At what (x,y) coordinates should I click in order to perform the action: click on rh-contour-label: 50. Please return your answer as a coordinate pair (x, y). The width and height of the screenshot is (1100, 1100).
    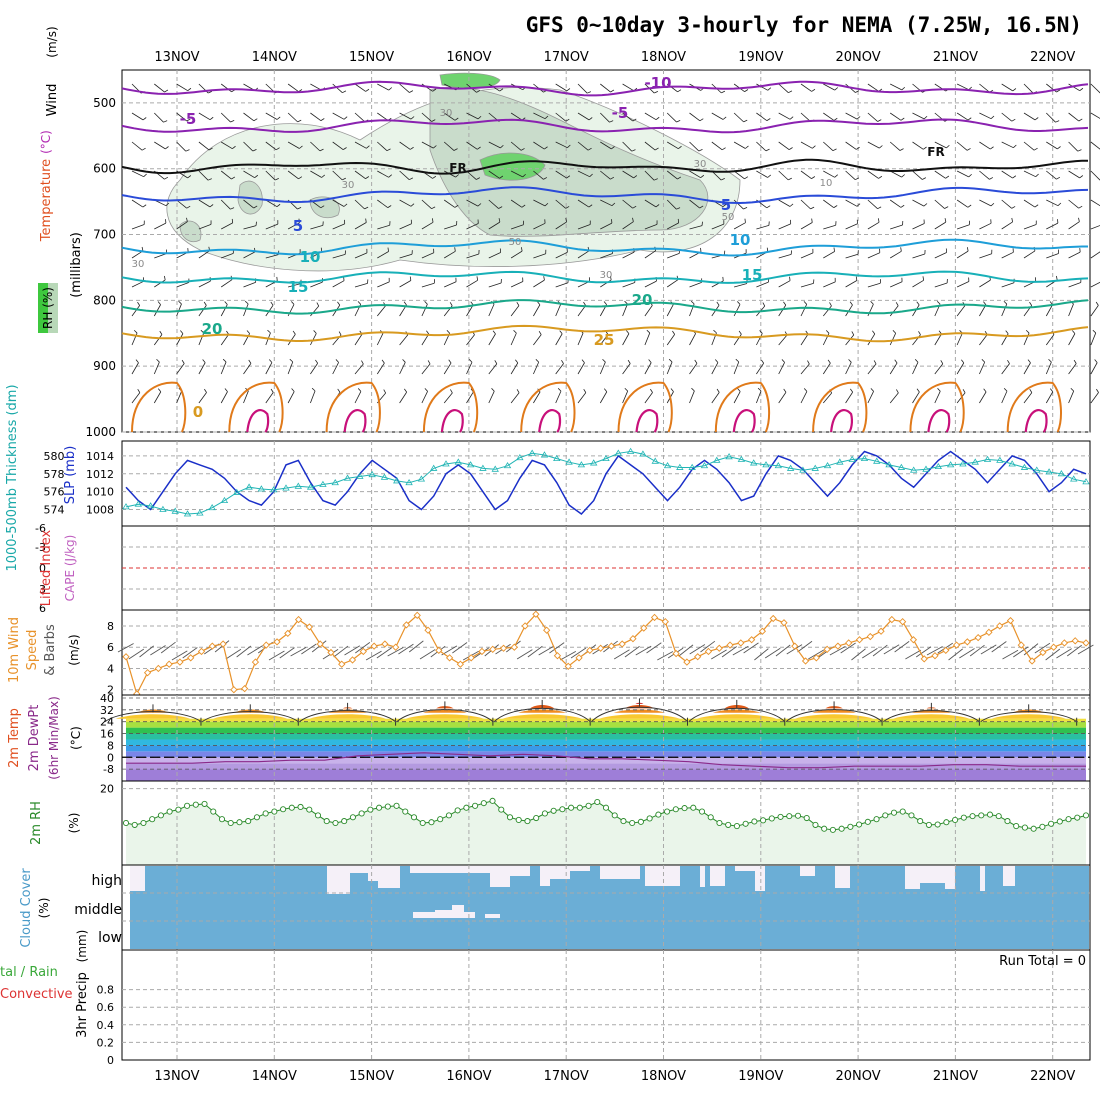
    Looking at the image, I should click on (515, 242).